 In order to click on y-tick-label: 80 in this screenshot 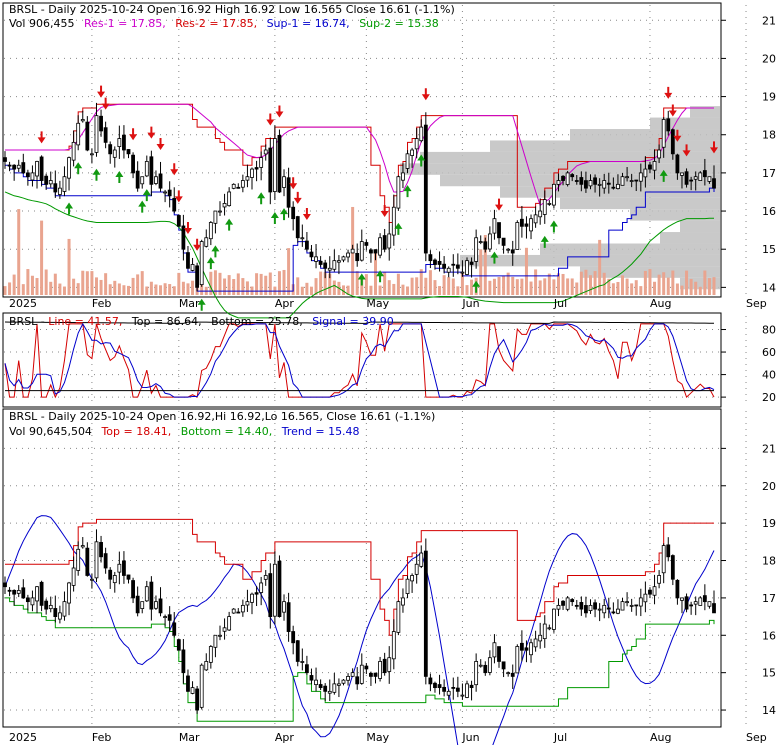, I will do `click(769, 330)`.